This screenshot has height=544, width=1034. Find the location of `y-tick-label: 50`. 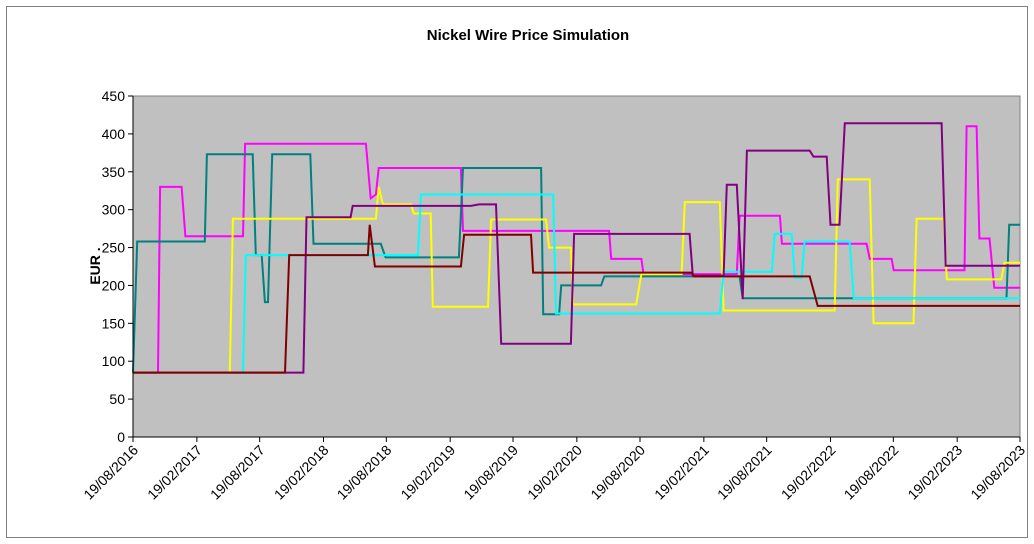

y-tick-label: 50 is located at coordinates (117, 399).